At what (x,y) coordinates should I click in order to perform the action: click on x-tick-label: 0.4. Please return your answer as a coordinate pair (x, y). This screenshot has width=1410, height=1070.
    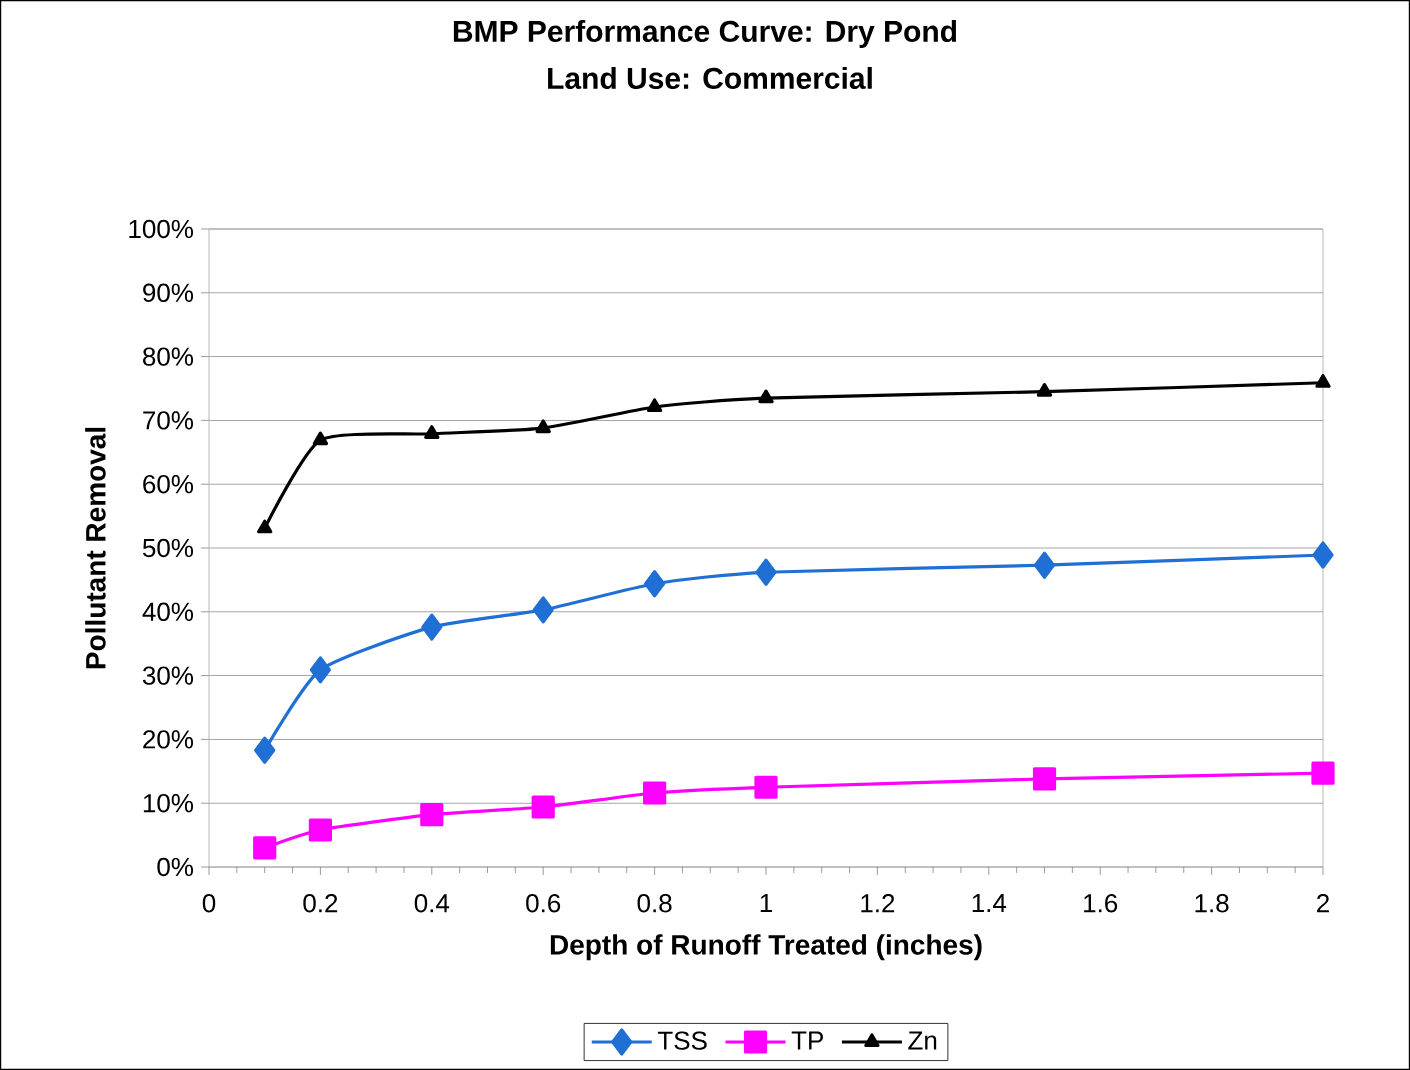
    Looking at the image, I should click on (432, 903).